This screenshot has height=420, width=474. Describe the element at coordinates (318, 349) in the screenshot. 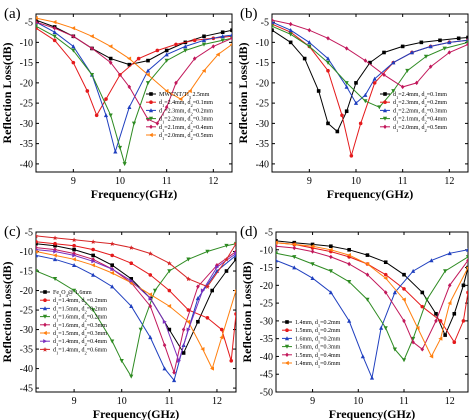

I see `legend-label: 1.5mm, d1=0.3mm` at that location.